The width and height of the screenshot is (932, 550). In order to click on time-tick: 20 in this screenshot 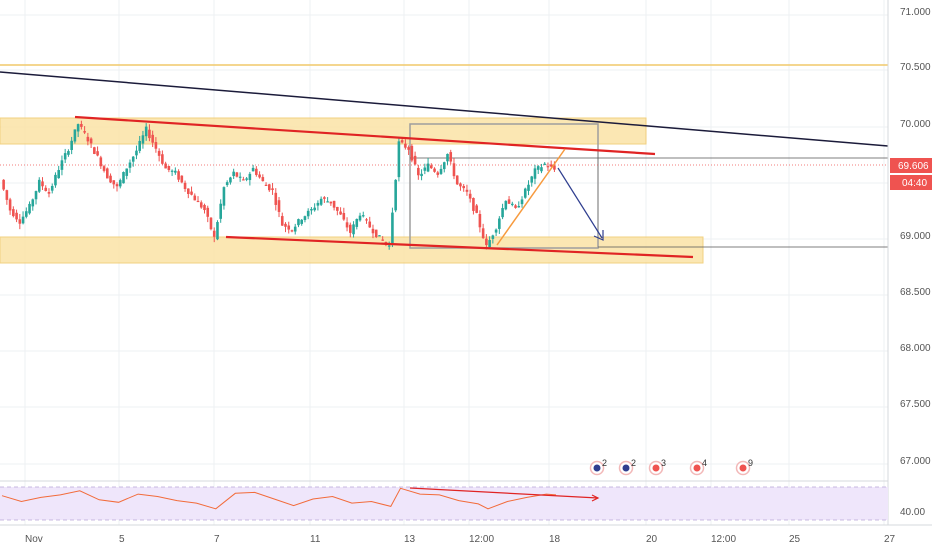, I will do `click(652, 539)`.